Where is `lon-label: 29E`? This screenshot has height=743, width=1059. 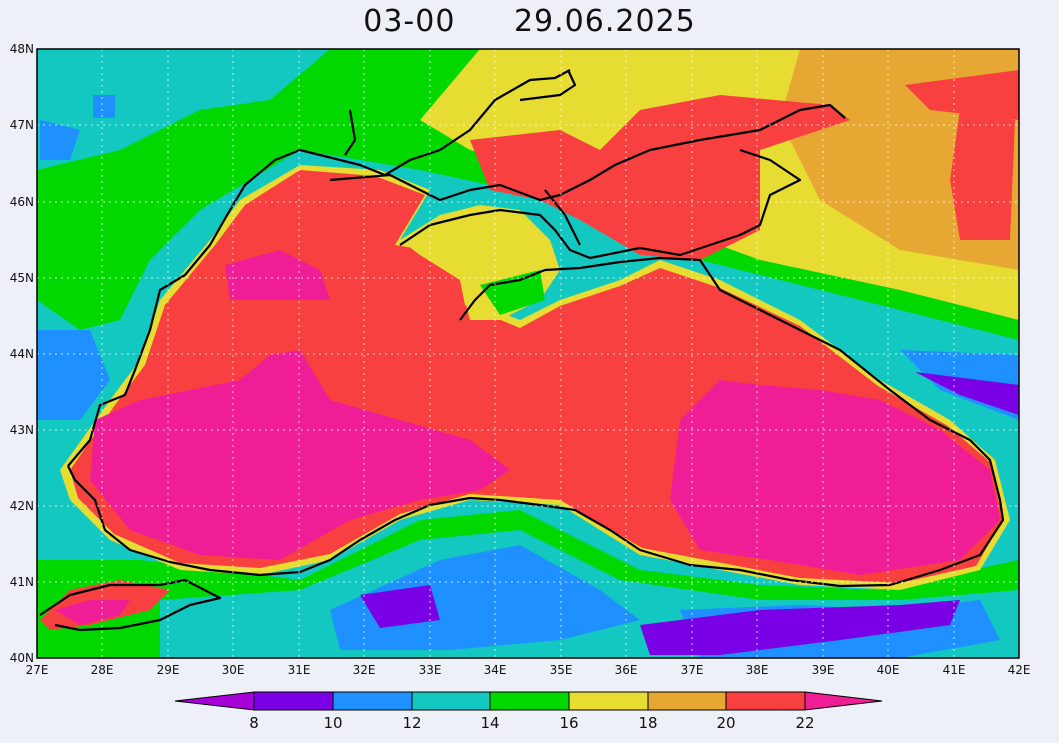
lon-label: 29E is located at coordinates (168, 670).